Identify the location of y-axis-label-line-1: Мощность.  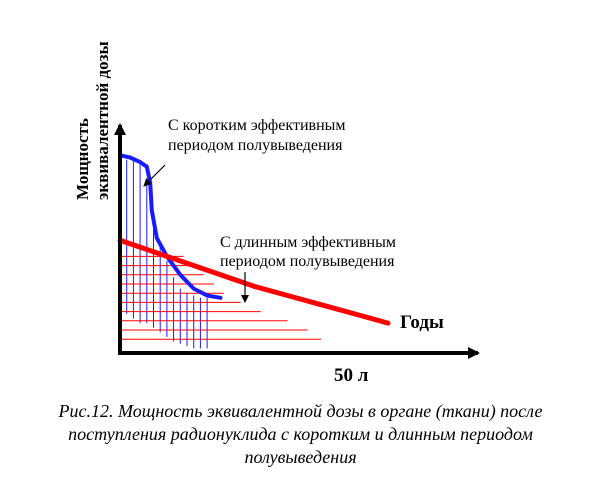
(82, 159).